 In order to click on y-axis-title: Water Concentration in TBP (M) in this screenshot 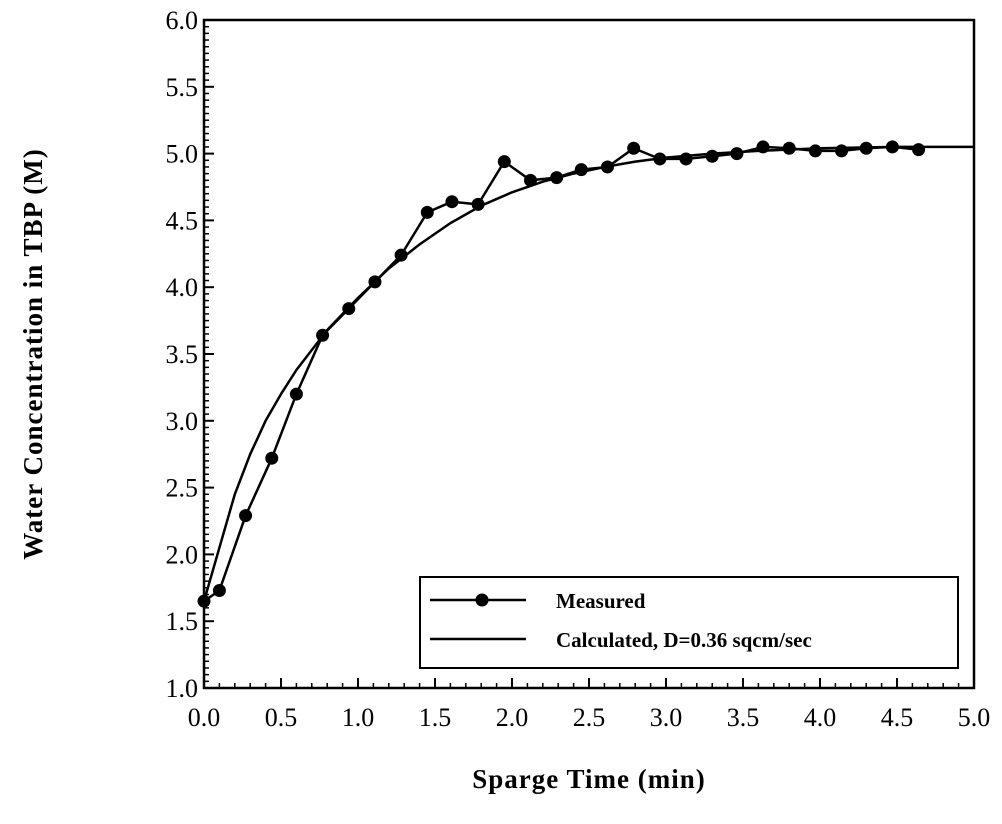, I will do `click(33, 353)`.